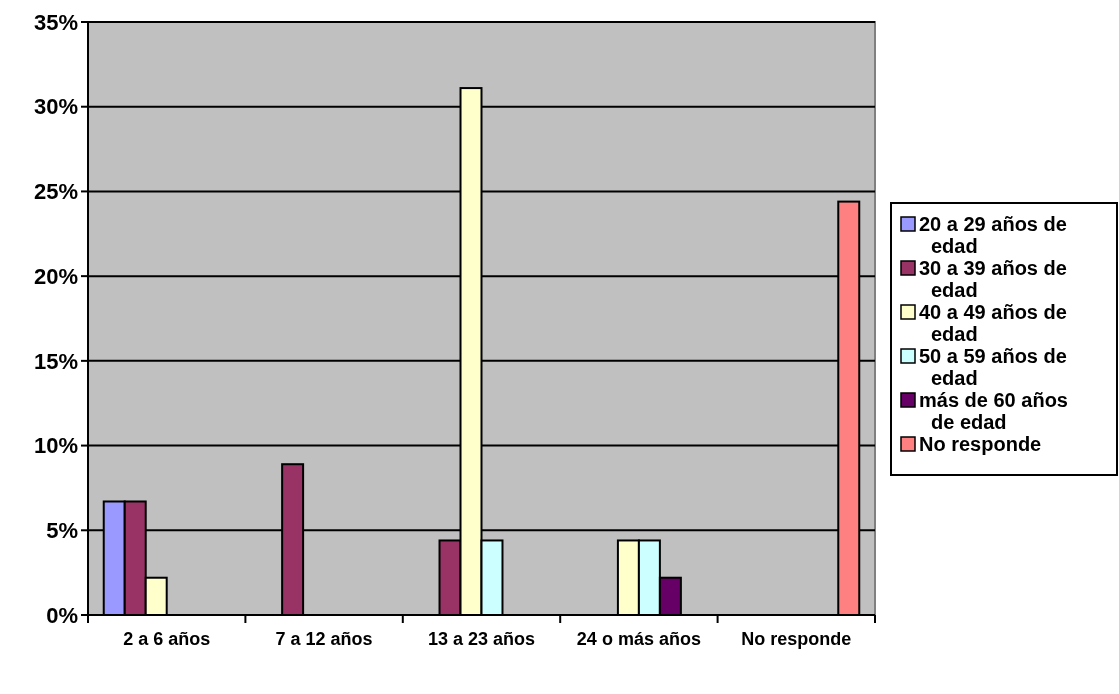 Image resolution: width=1119 pixels, height=694 pixels. What do you see at coordinates (55, 107) in the screenshot?
I see `y-tick-label: 30%` at bounding box center [55, 107].